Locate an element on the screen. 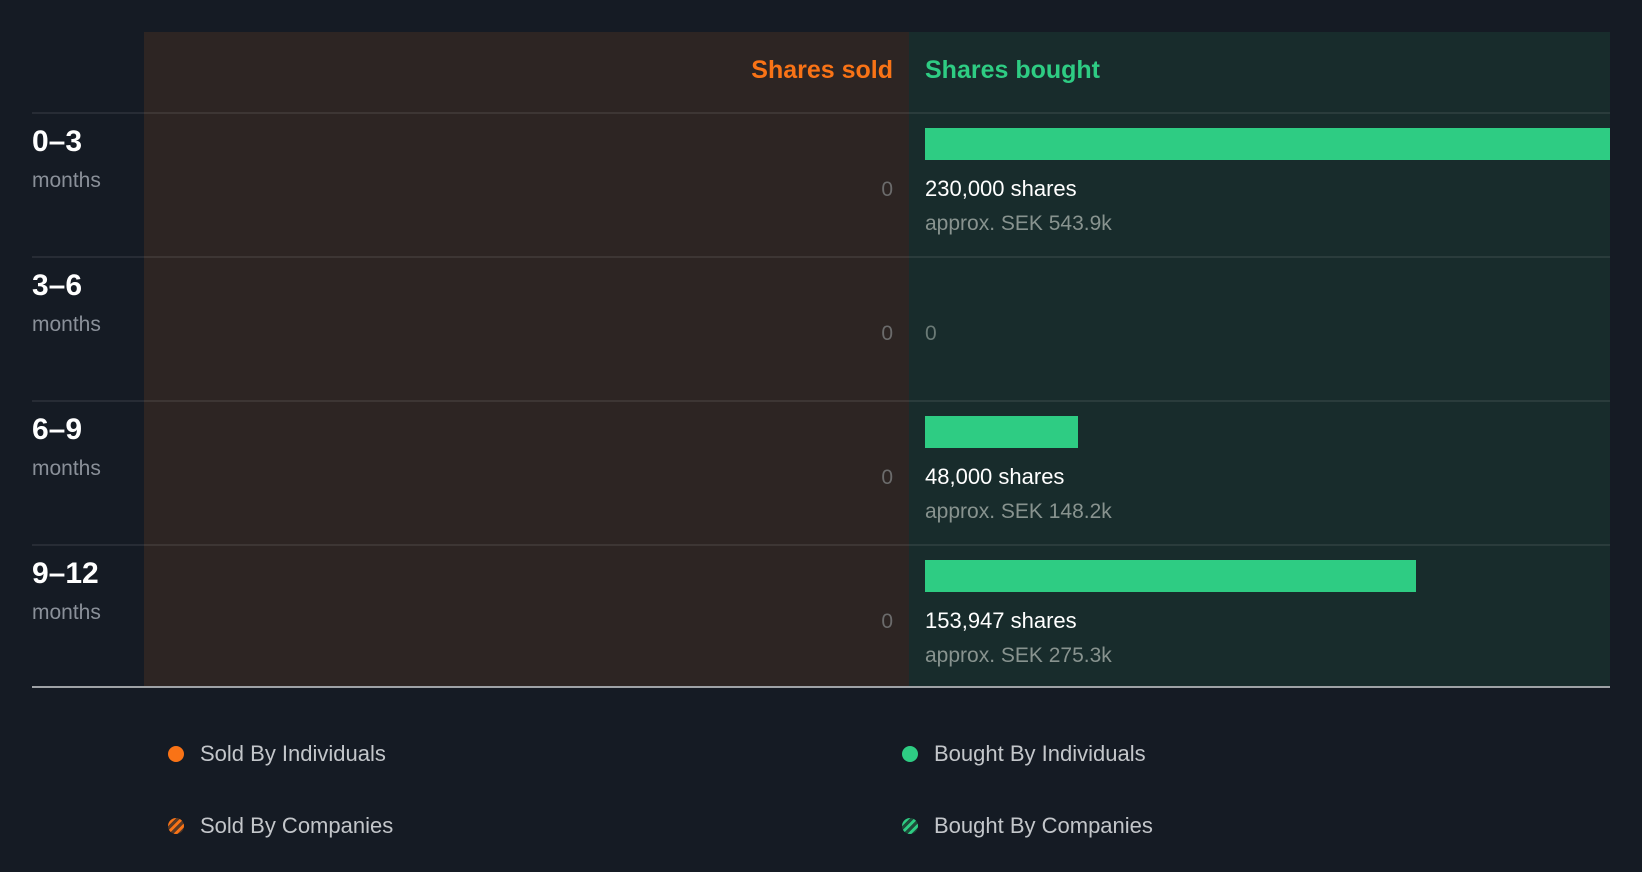  legend-label: Bought By Companies is located at coordinates (1043, 825).